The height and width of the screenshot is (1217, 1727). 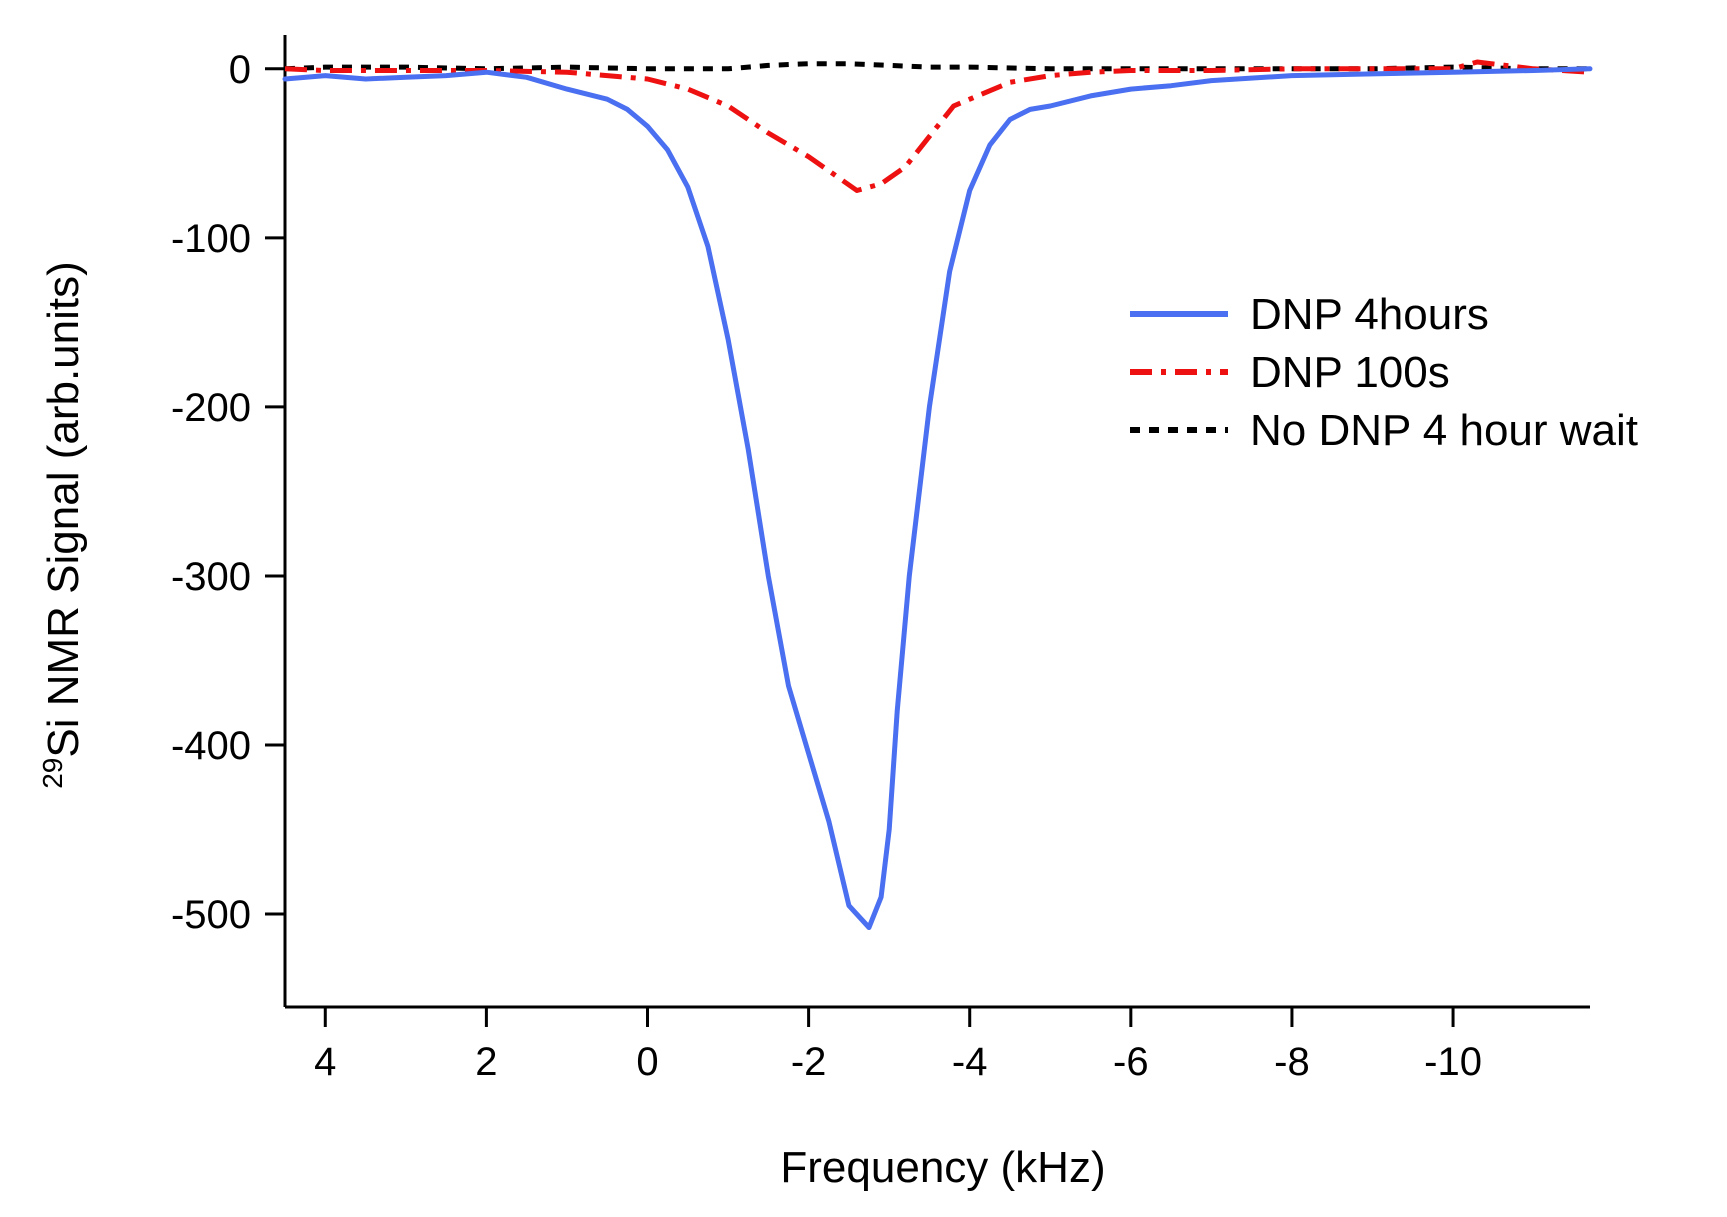 What do you see at coordinates (1292, 1062) in the screenshot?
I see `x-tick-label: -8` at bounding box center [1292, 1062].